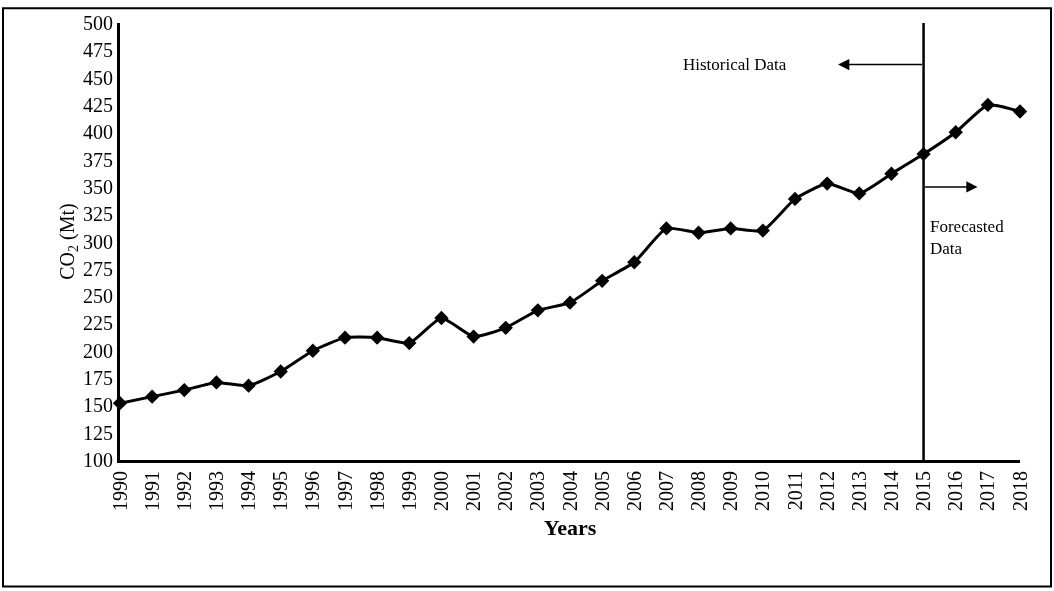  I want to click on y-tick-label: 125, so click(98, 432).